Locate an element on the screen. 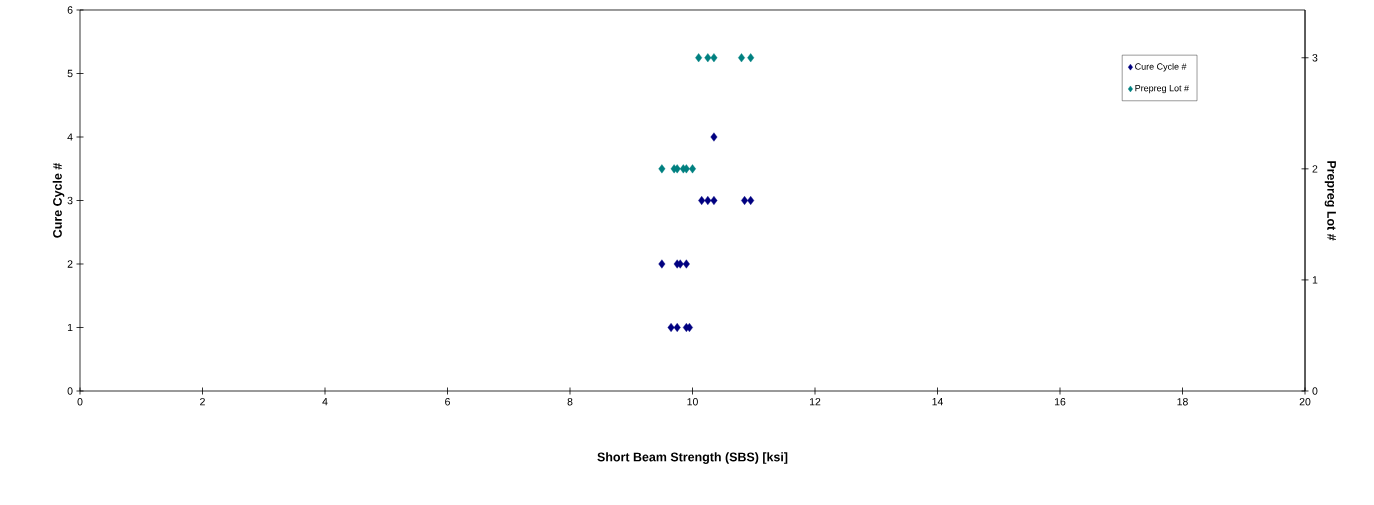  x-tick-label: 10 is located at coordinates (692, 402).